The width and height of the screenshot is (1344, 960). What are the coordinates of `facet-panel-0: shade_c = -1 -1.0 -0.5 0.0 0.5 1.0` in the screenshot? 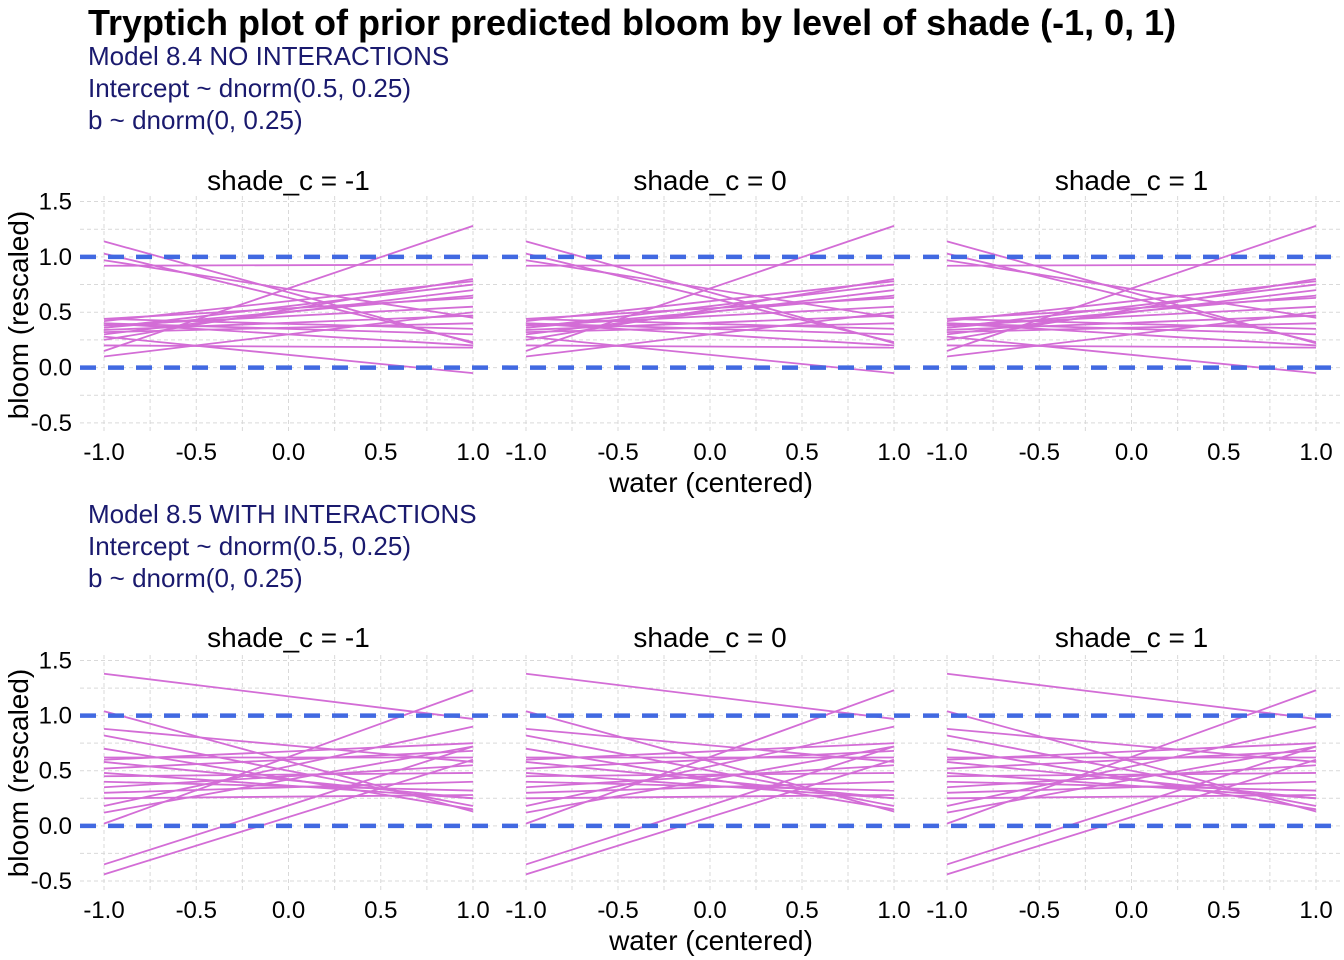 It's located at (288, 315).